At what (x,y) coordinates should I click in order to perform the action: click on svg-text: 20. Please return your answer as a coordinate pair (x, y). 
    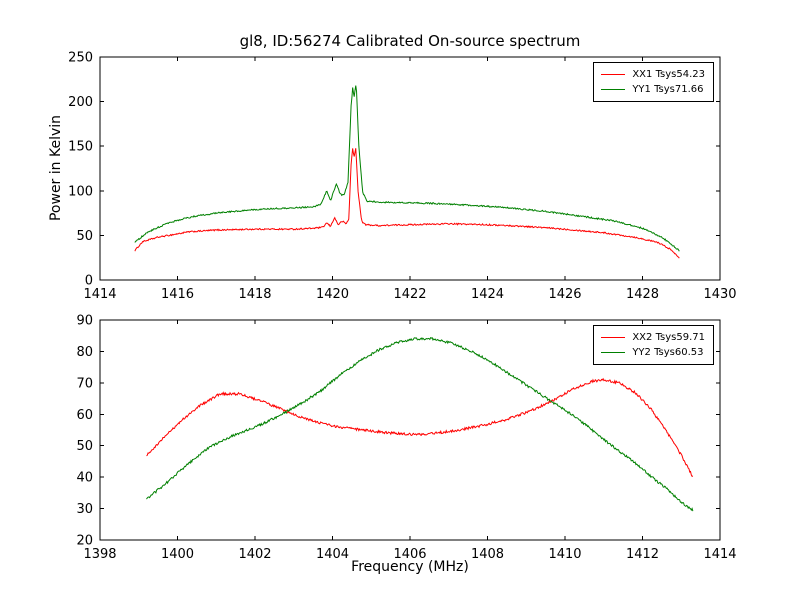
    Looking at the image, I should click on (84, 541).